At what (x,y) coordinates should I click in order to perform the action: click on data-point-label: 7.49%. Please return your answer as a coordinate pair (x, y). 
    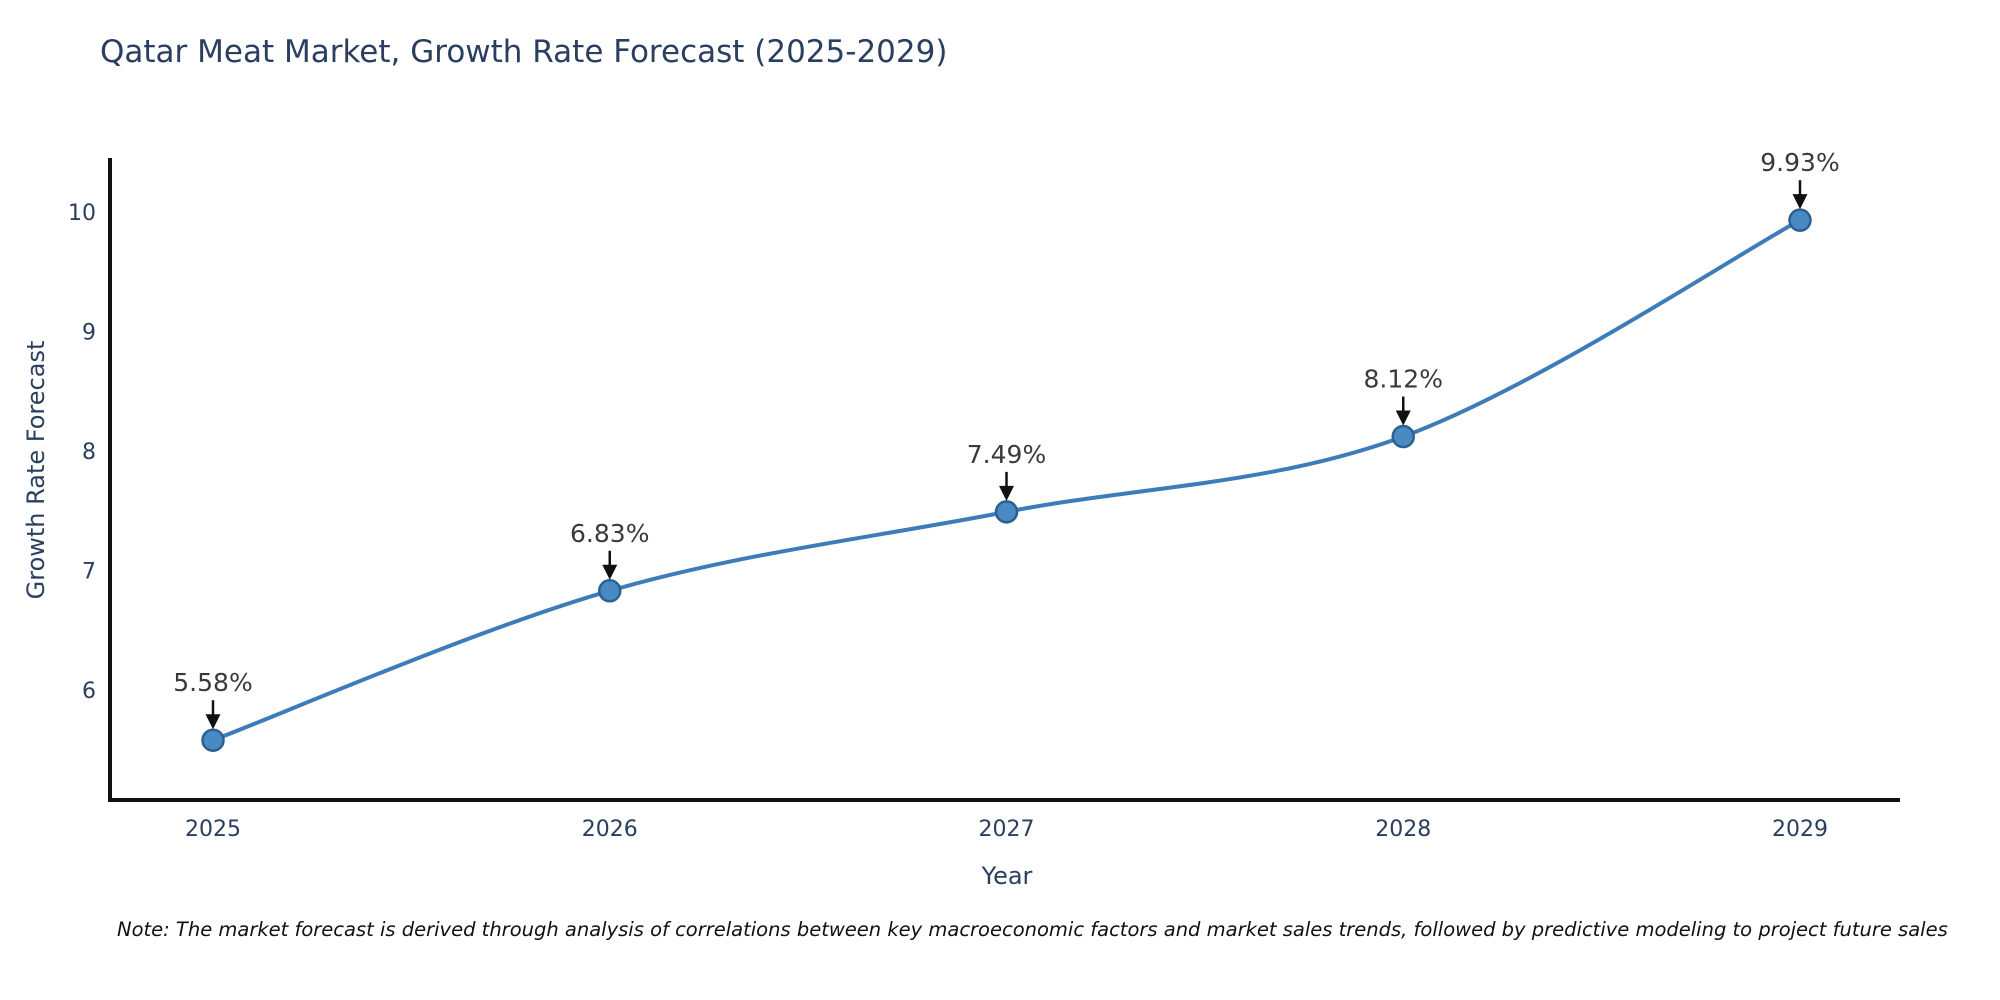
    Looking at the image, I should click on (1006, 454).